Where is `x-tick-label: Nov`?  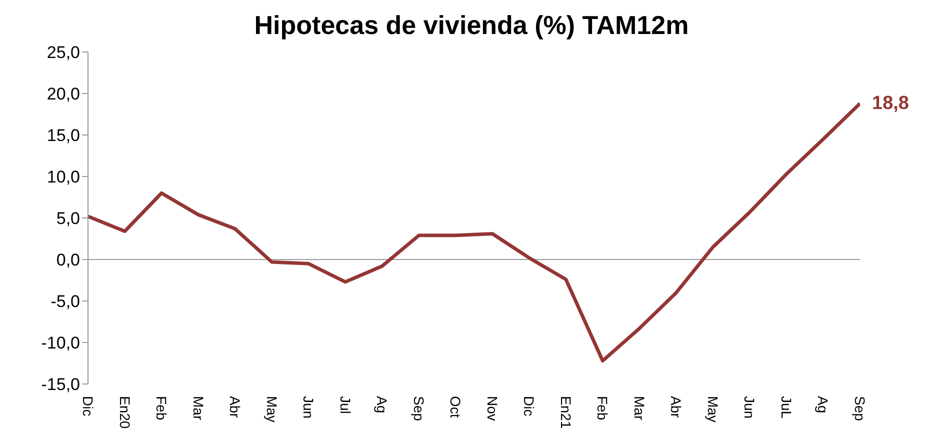
x-tick-label: Nov is located at coordinates (492, 408).